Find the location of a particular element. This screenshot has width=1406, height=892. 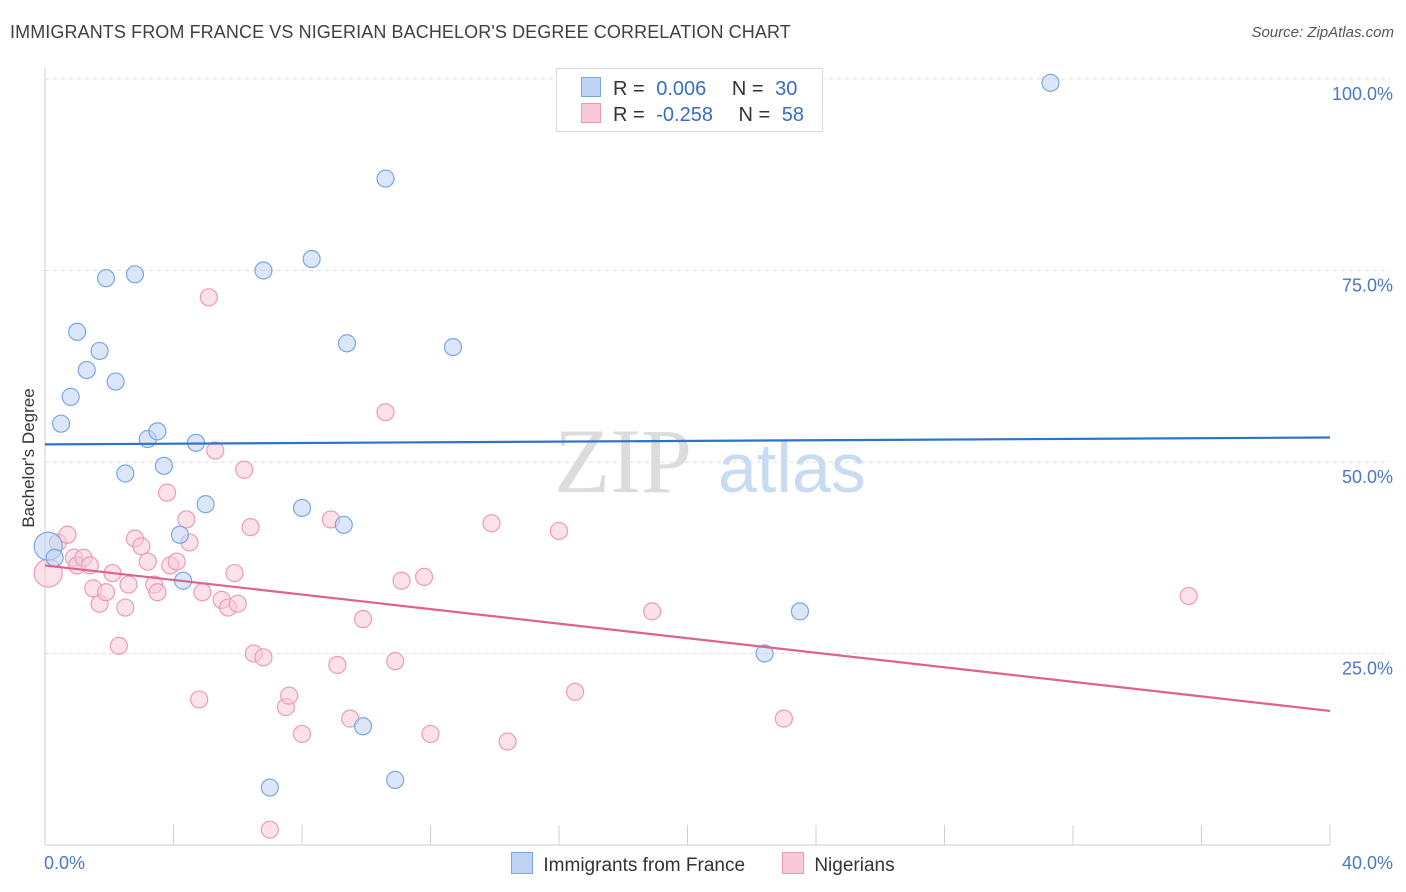

france-legend-swatch is located at coordinates (522, 863).